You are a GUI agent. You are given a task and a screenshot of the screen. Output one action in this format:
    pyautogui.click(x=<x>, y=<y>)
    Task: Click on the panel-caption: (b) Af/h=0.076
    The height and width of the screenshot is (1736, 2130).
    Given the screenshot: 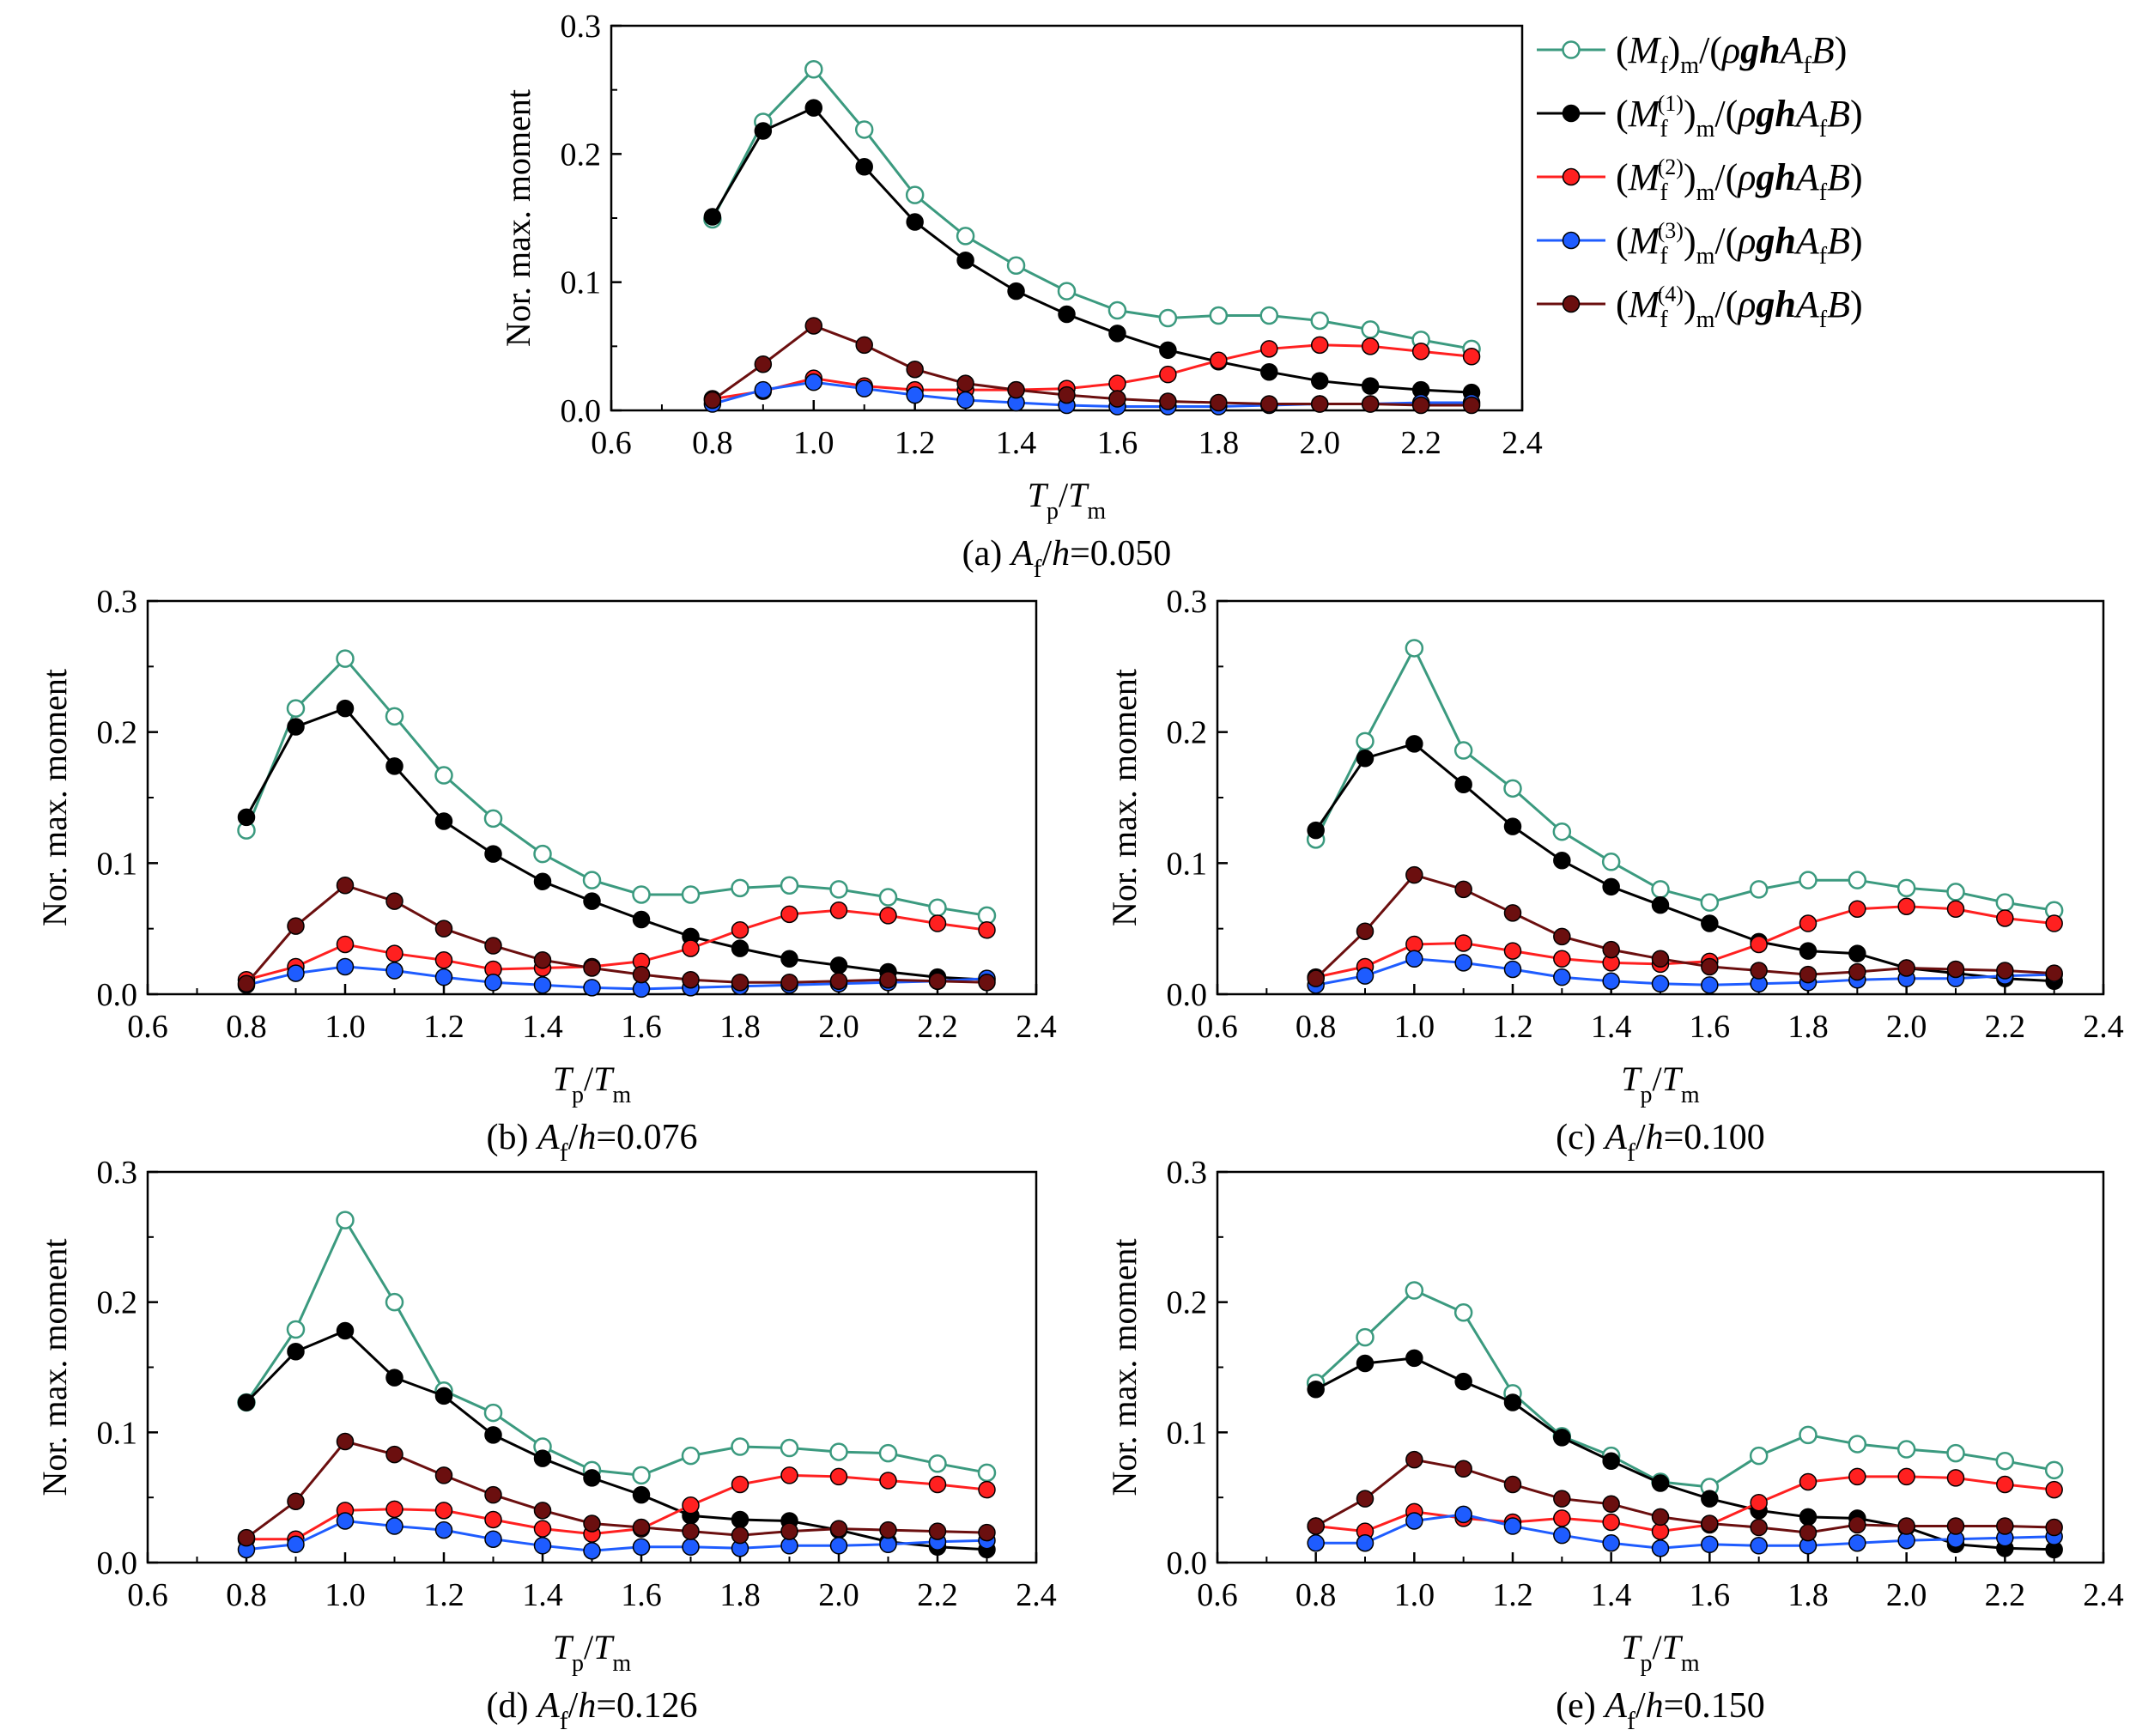 What is the action you would take?
    pyautogui.click(x=592, y=1142)
    